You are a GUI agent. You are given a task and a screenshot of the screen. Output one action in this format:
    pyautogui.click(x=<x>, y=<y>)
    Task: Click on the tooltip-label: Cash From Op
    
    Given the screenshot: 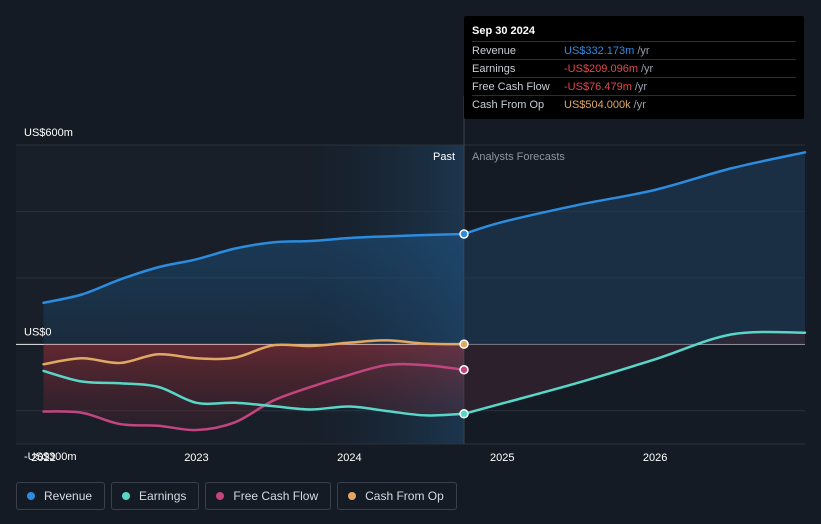 What is the action you would take?
    pyautogui.click(x=508, y=104)
    